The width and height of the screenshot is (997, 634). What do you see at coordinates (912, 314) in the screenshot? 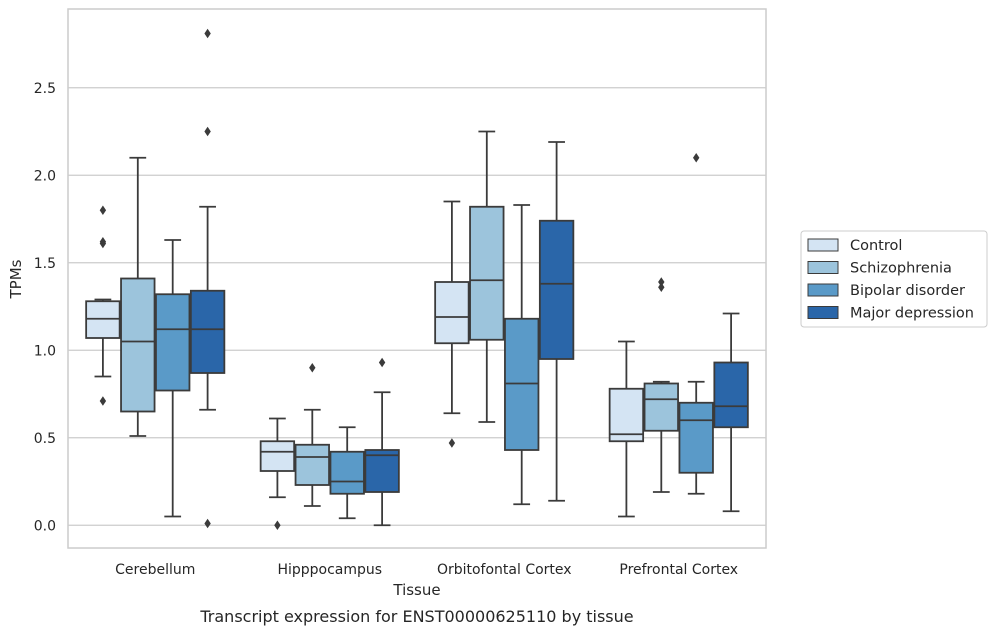
I see `legend-label: Major depression` at bounding box center [912, 314].